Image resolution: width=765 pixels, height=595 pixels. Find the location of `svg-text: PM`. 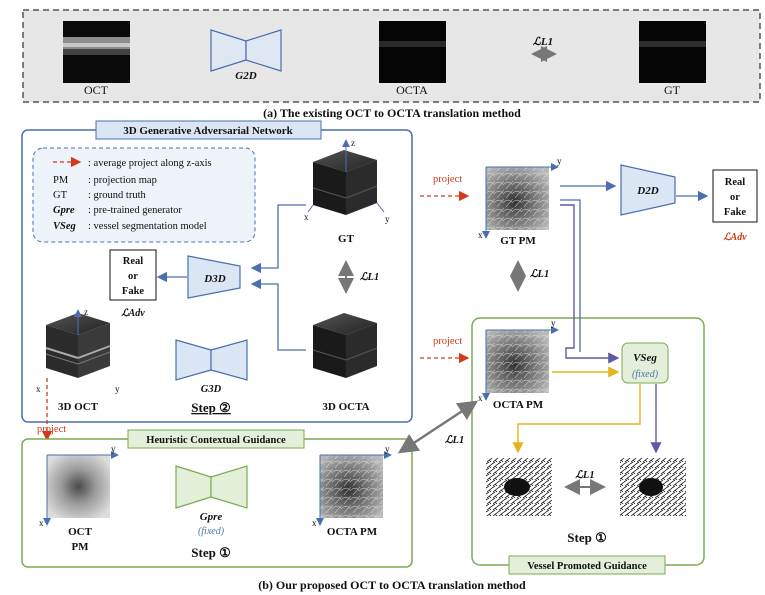

svg-text: PM is located at coordinates (61, 180).